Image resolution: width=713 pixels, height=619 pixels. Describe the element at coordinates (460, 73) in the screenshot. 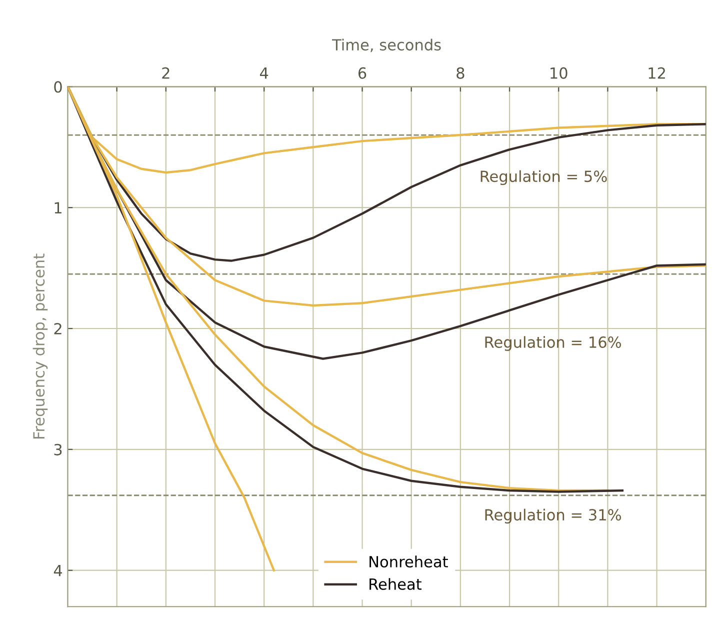

I see `x-tick-label: 8` at that location.